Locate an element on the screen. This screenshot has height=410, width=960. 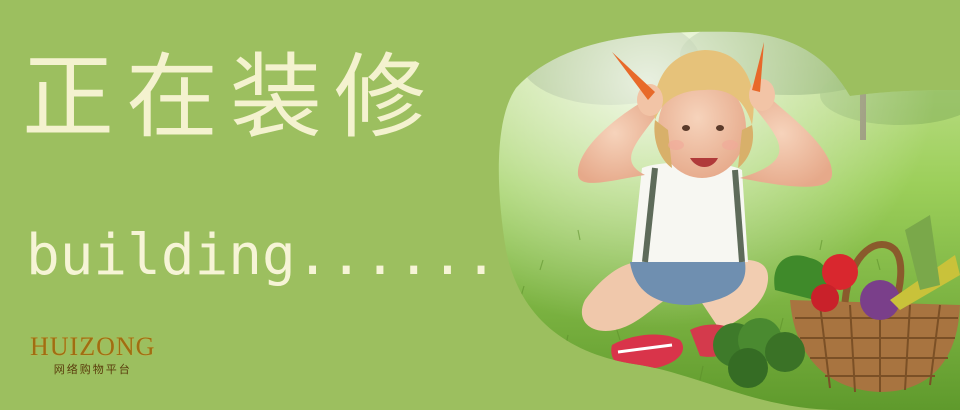
brand-name: HUIZONG is located at coordinates (93, 346).